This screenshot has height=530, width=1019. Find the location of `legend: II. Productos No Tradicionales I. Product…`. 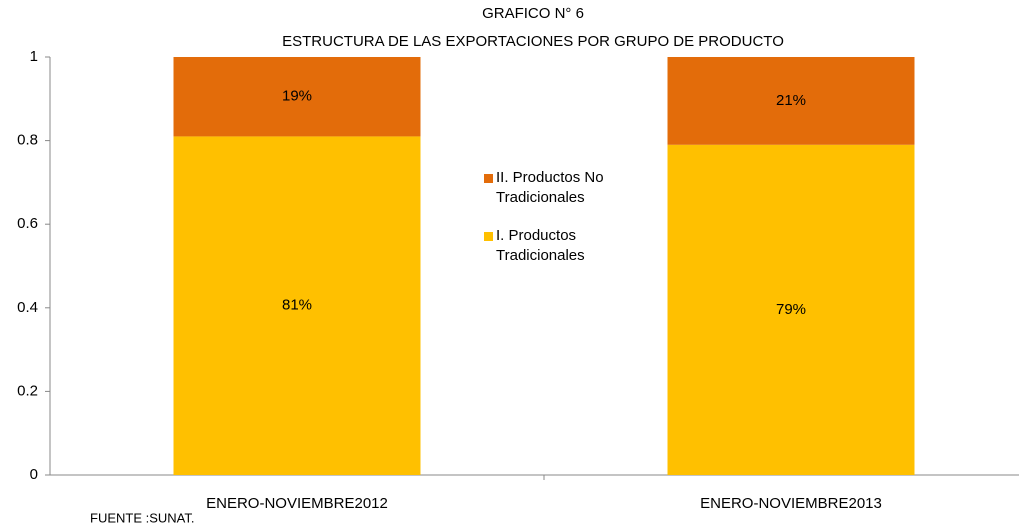

legend: II. Productos No Tradicionales I. Product… is located at coordinates (569, 226).